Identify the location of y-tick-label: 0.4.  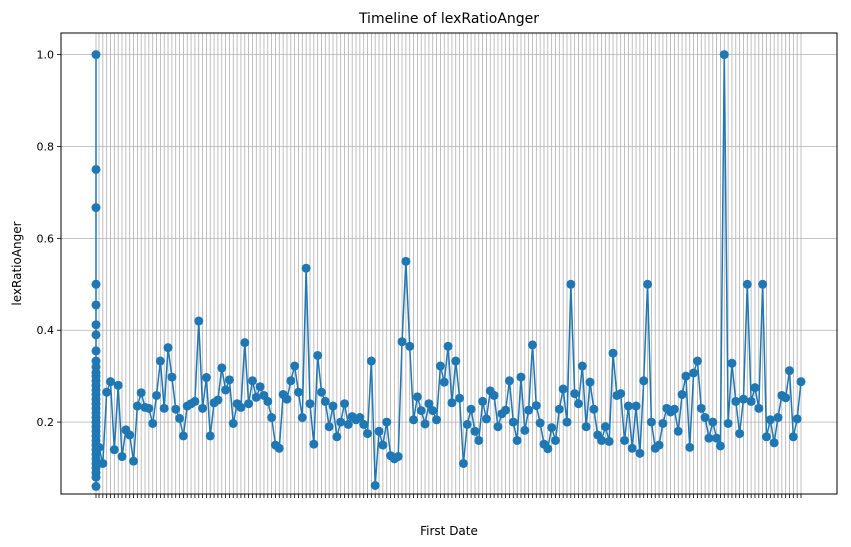
(46, 330).